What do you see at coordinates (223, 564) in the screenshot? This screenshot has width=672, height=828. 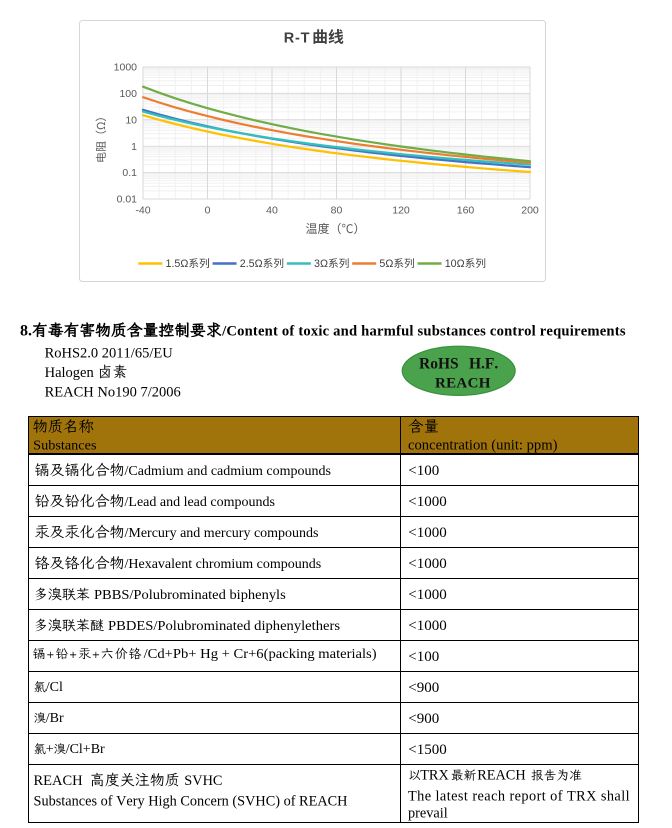 I see `svg-text: /Hexavalent chromium compounds` at bounding box center [223, 564].